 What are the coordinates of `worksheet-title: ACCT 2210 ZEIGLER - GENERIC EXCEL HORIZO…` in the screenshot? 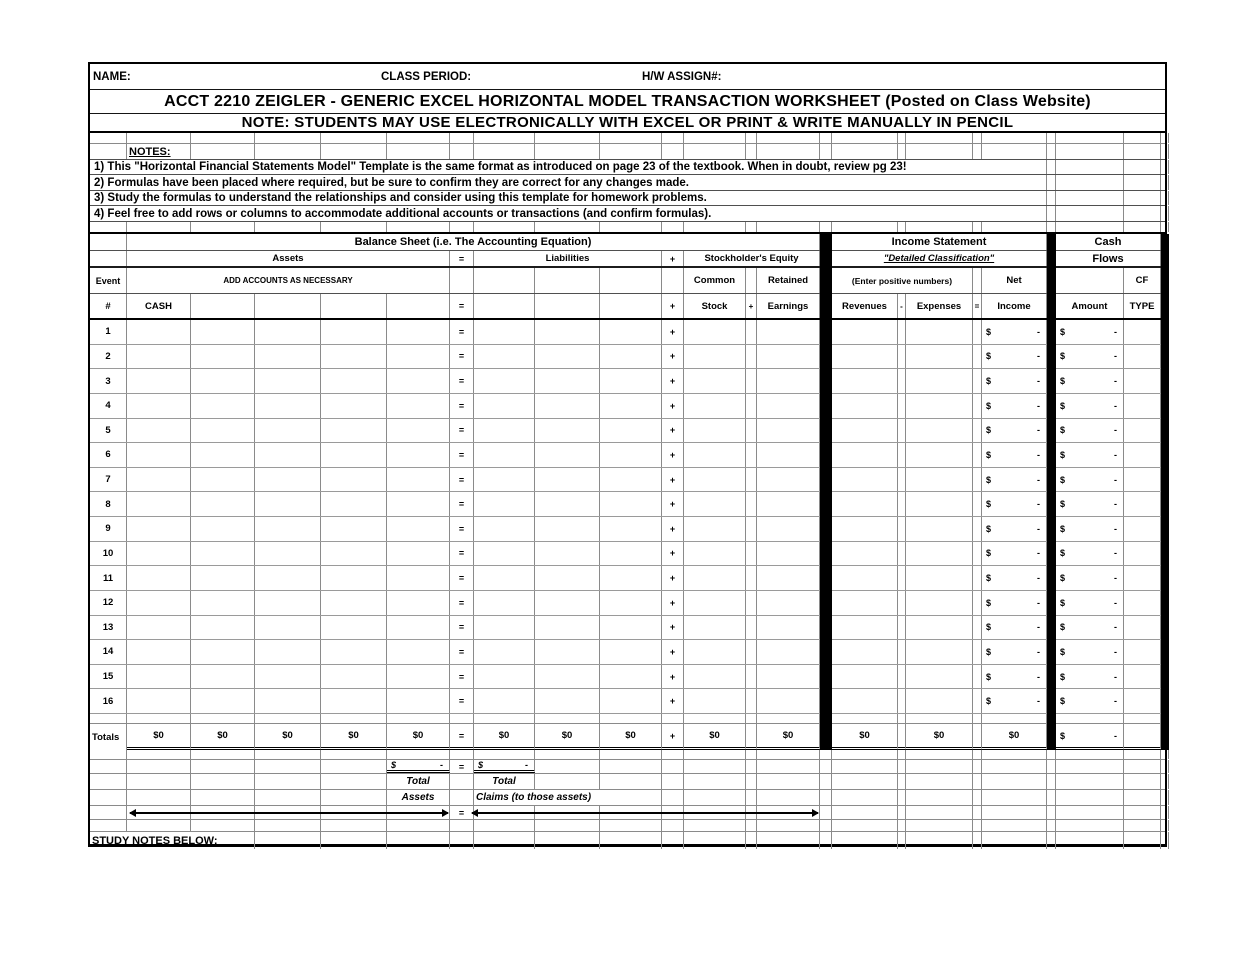 It's located at (627, 101).